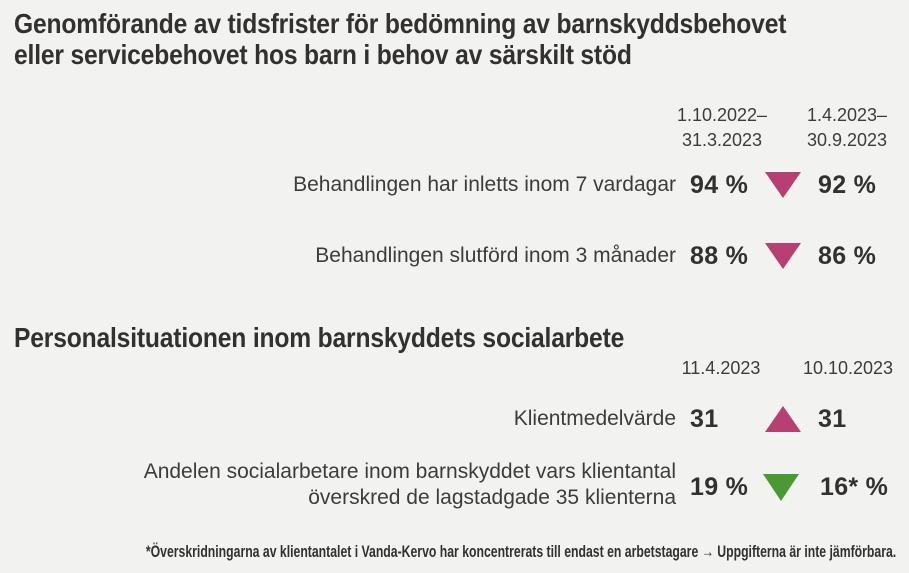 The width and height of the screenshot is (909, 573). I want to click on metric-row-klientmedelvarde: Klientmedelvärde 31 31, so click(454, 419).